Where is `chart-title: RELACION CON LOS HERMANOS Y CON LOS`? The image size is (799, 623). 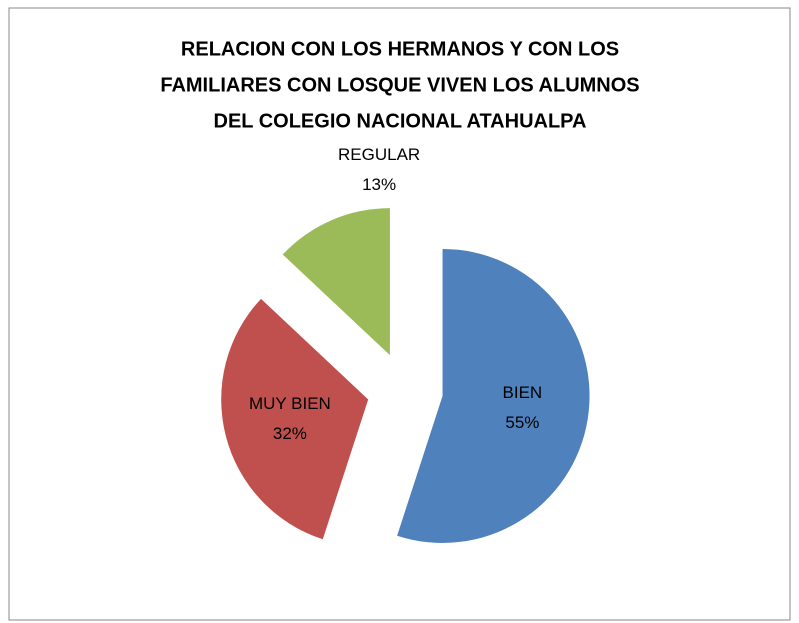
chart-title: RELACION CON LOS HERMANOS Y CON LOS is located at coordinates (400, 49).